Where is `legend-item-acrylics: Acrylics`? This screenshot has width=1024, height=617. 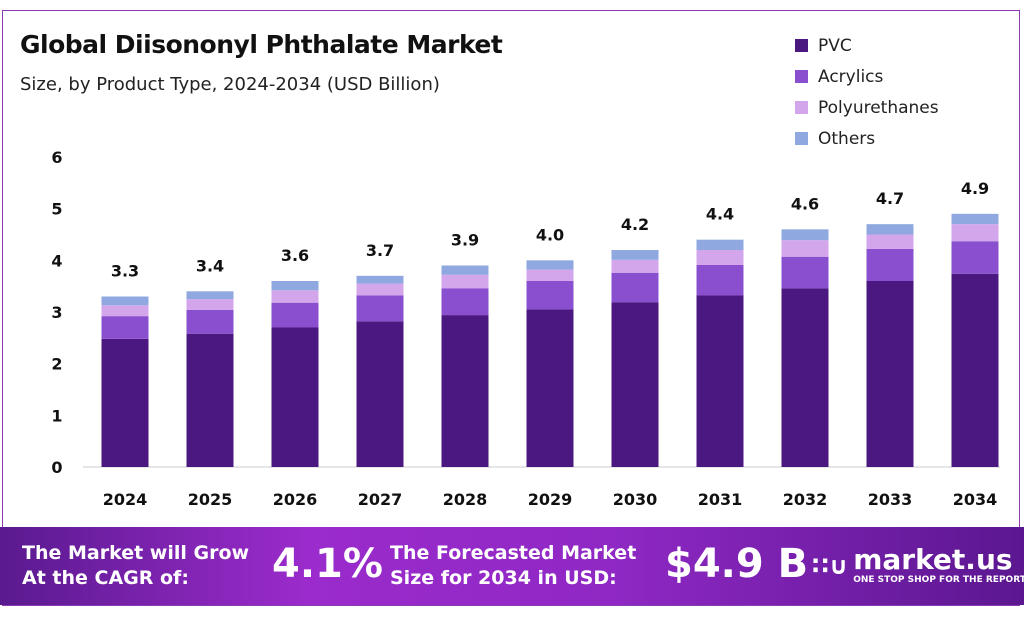 legend-item-acrylics: Acrylics is located at coordinates (867, 76).